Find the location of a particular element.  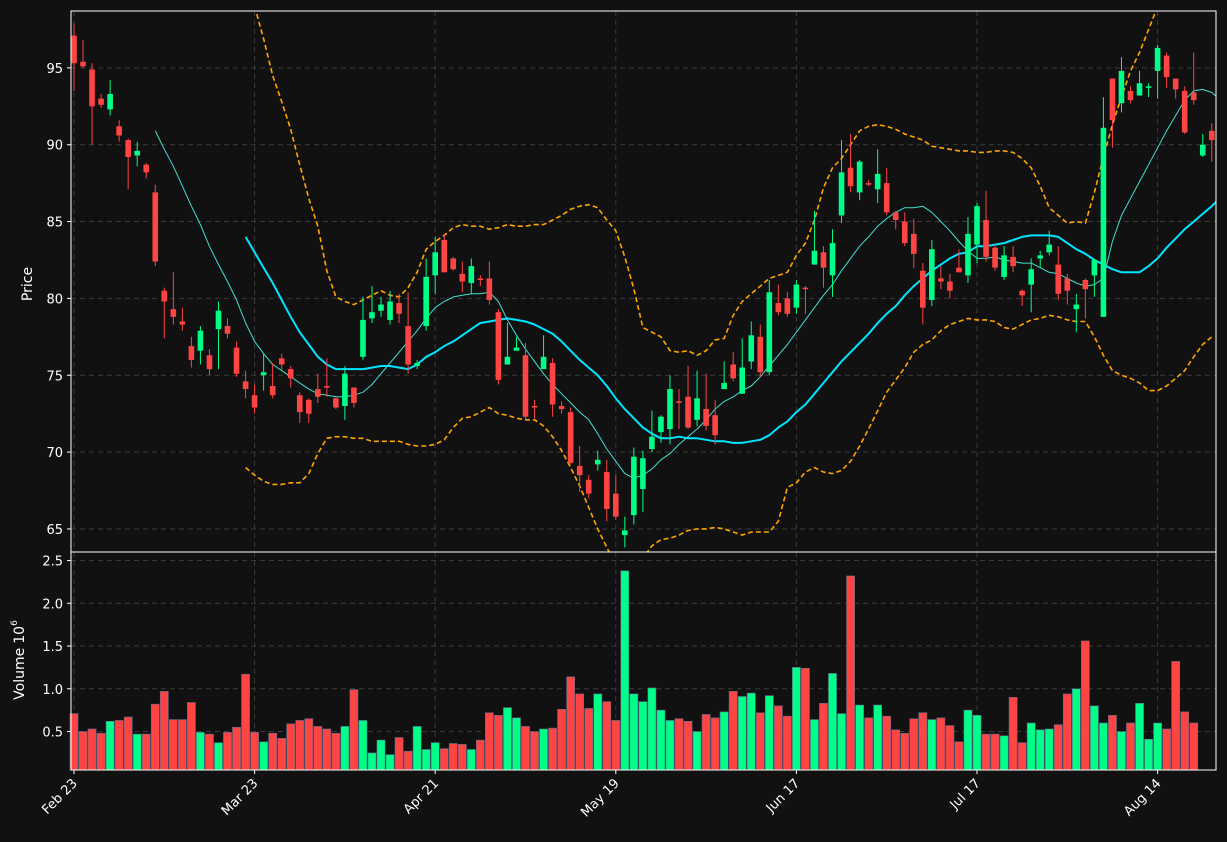

price-tick-label: 95 is located at coordinates (54, 69).